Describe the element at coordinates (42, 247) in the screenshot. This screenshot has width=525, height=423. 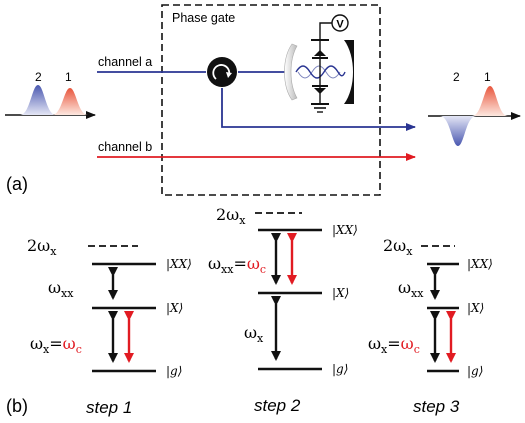
I see `step-1-top-energy: 2ωx` at that location.